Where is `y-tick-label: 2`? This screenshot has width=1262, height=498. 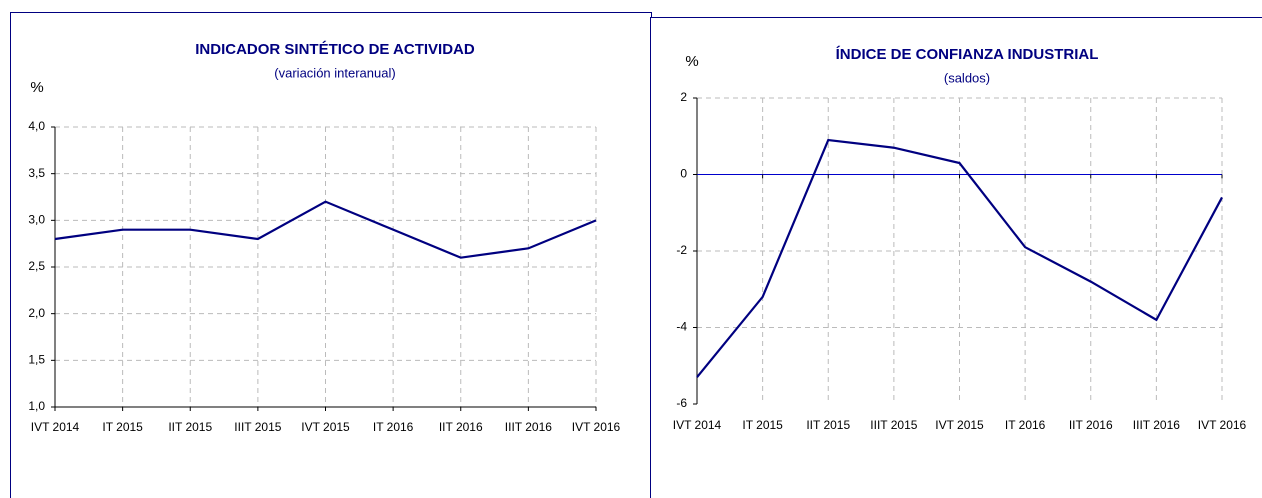
y-tick-label: 2 is located at coordinates (683, 97).